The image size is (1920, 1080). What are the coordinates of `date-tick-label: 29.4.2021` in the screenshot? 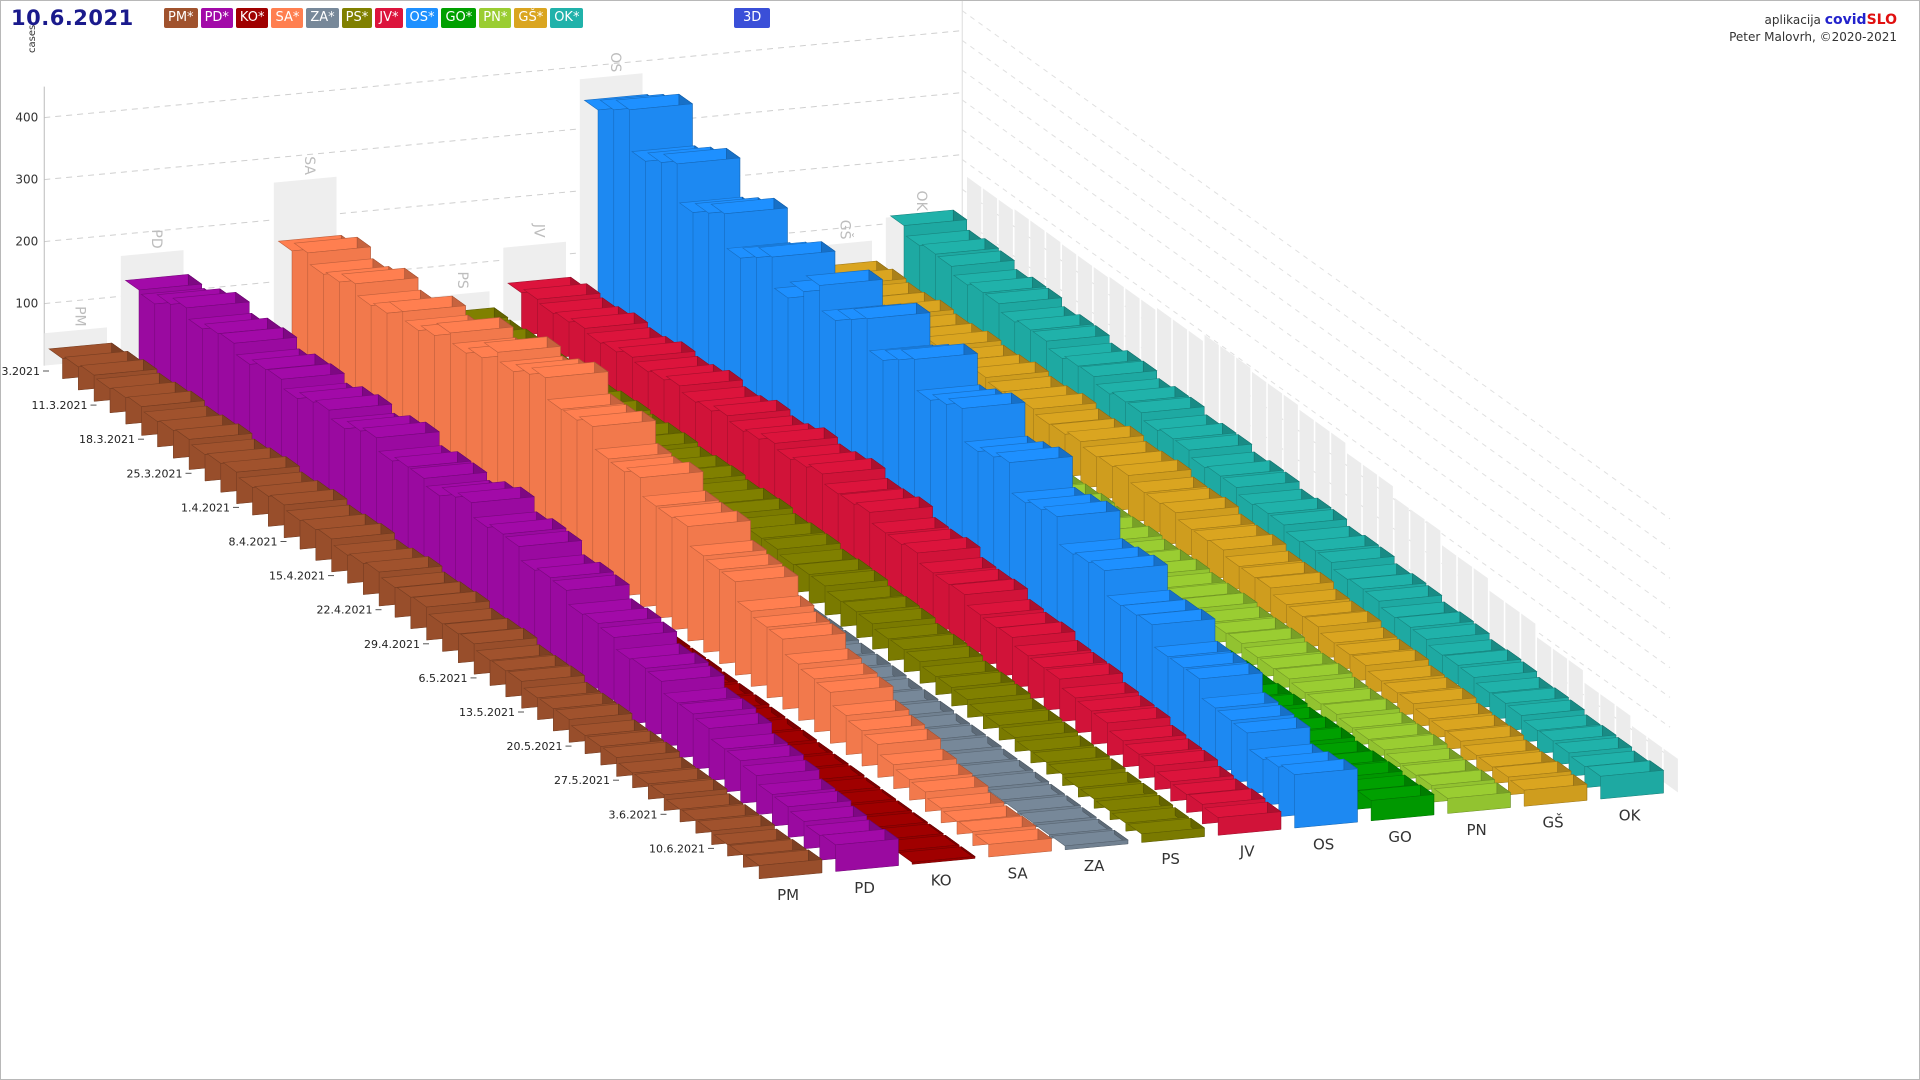 It's located at (392, 644).